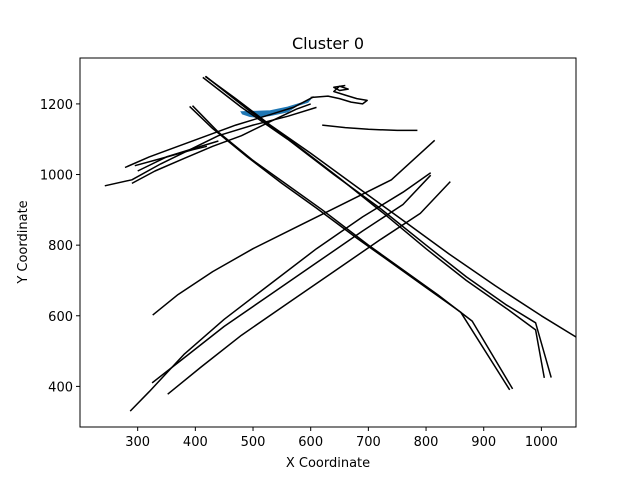  Describe the element at coordinates (137, 442) in the screenshot. I see `x-tick-label: 300` at that location.